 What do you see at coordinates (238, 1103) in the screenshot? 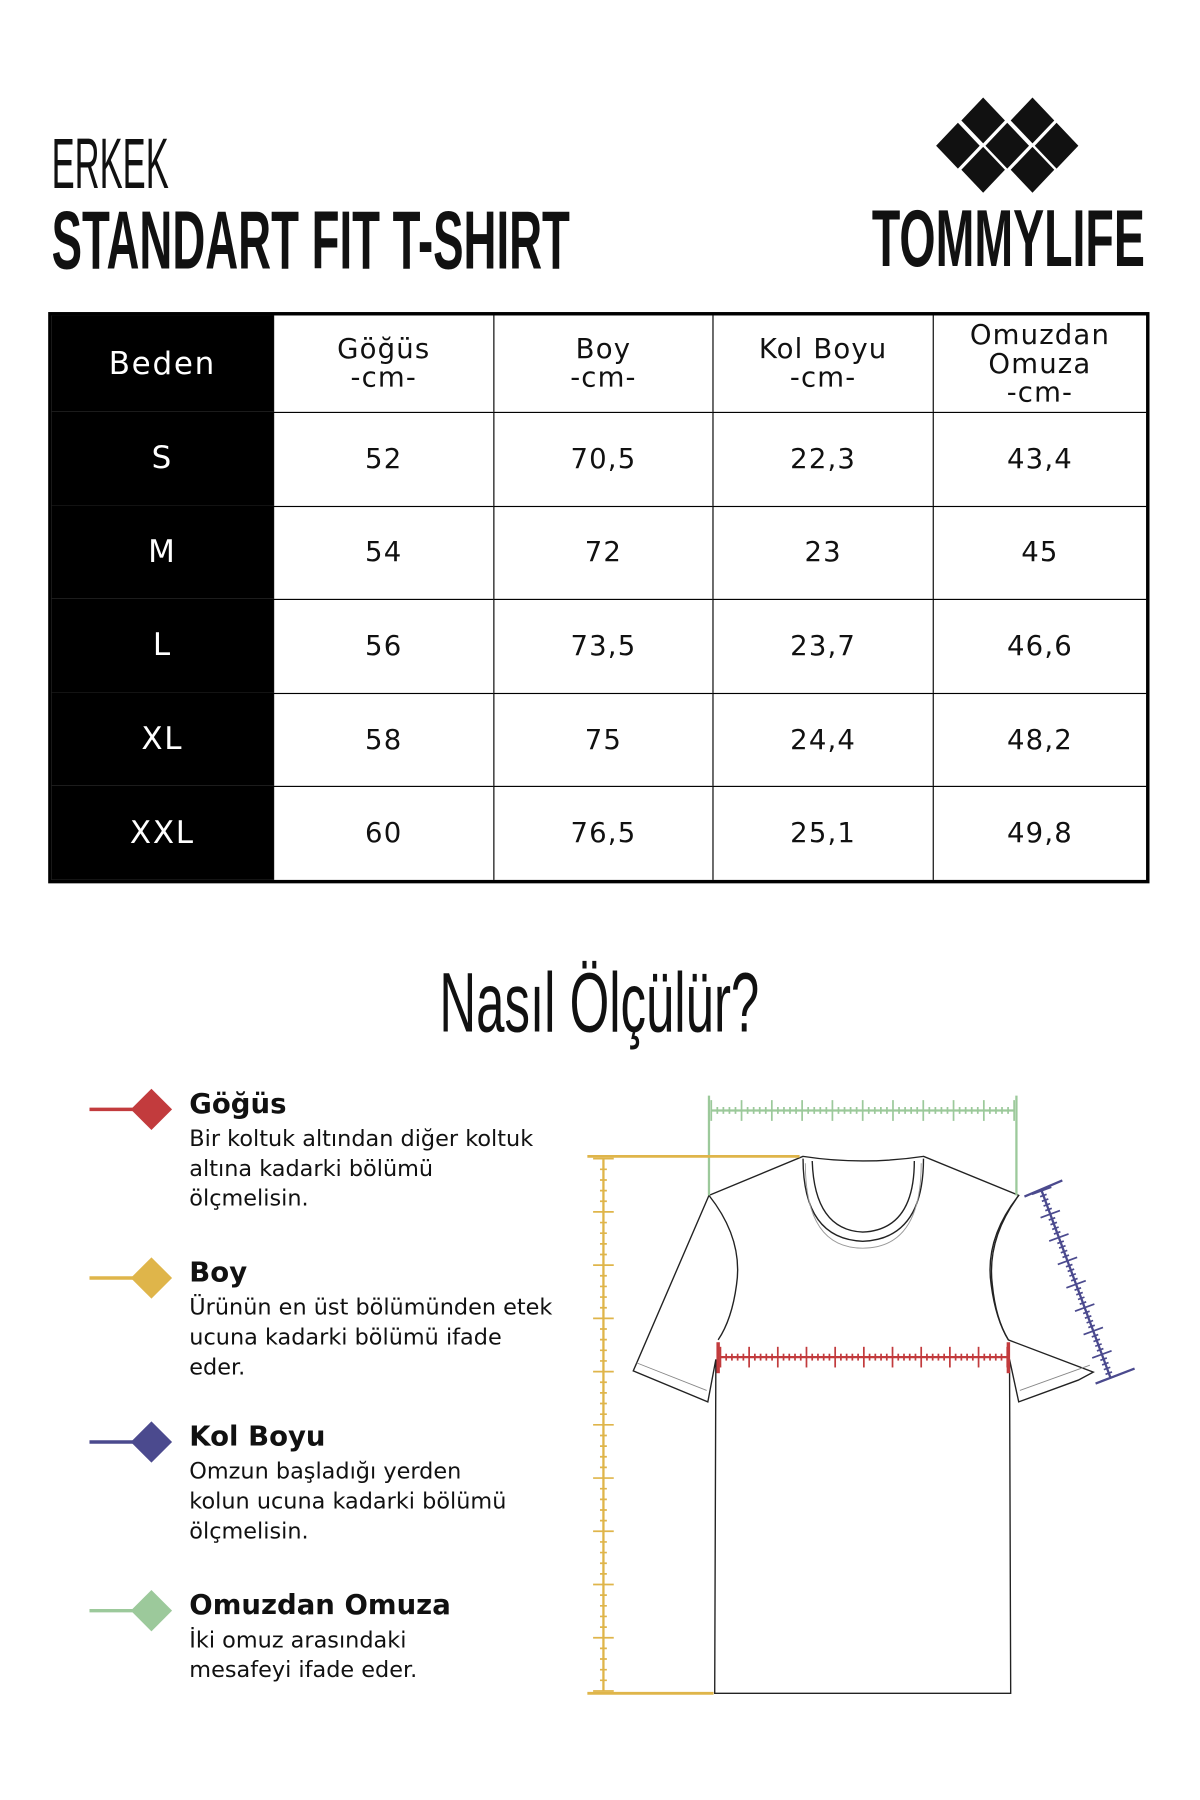
I see `legend-title: Göğüs` at bounding box center [238, 1103].